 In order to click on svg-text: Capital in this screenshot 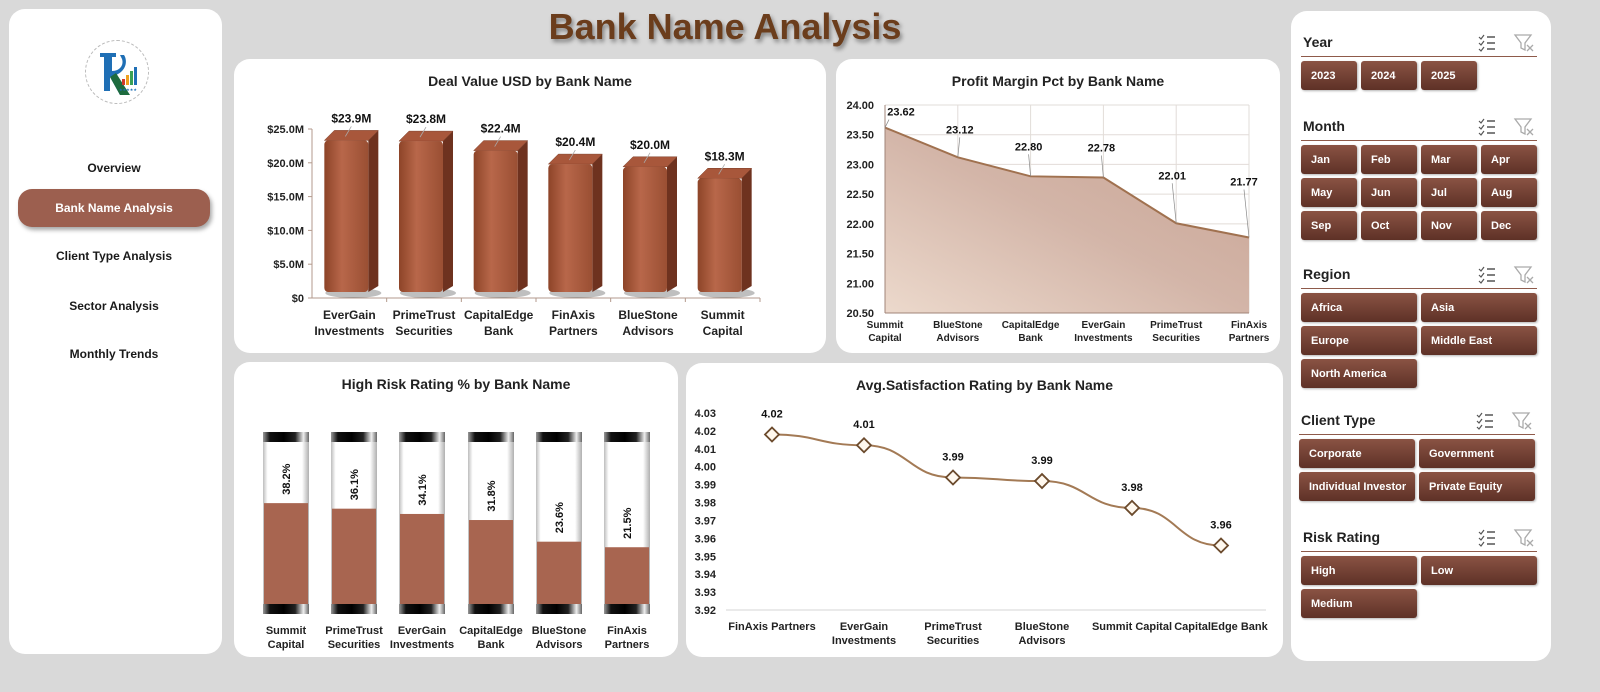, I will do `click(286, 645)`.